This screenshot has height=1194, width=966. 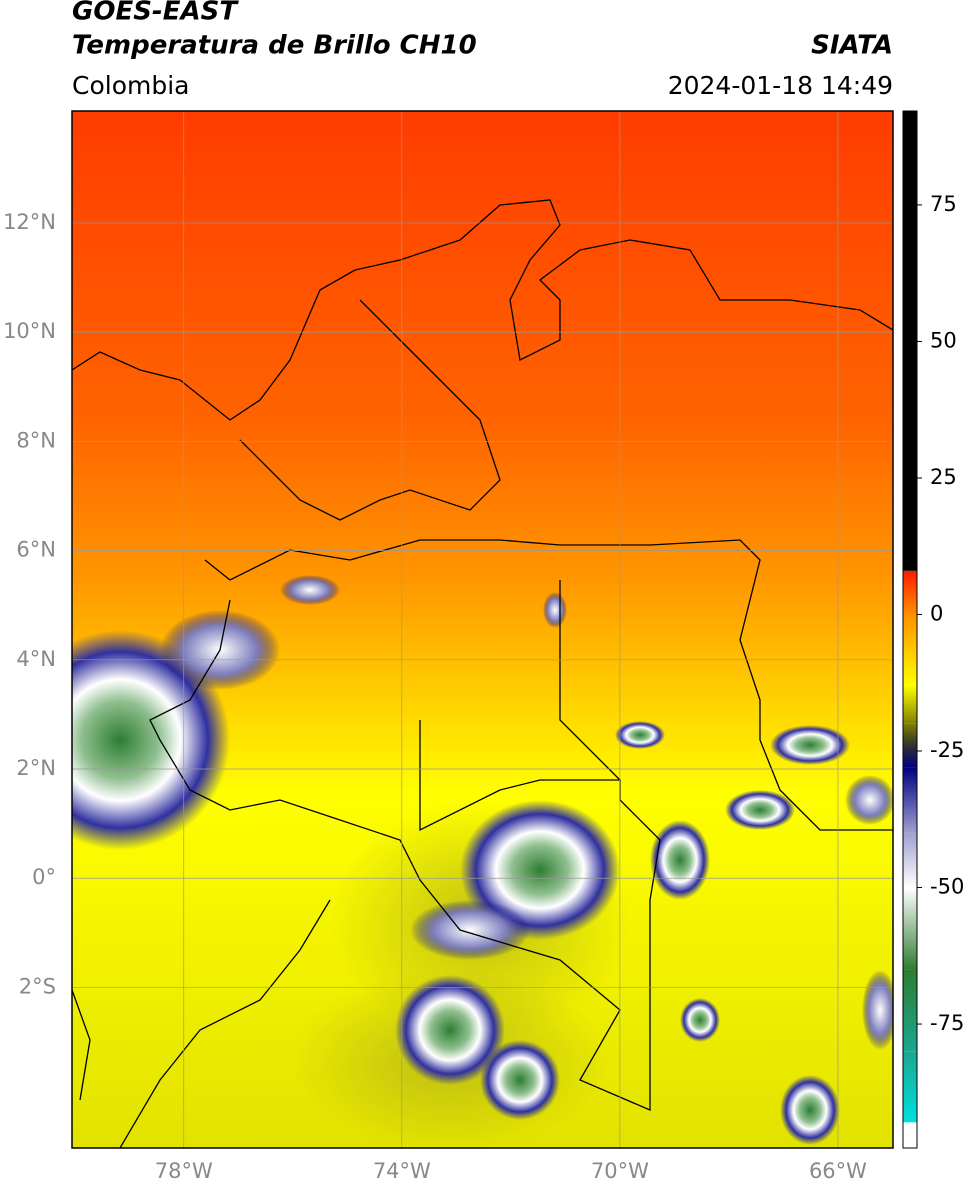 I want to click on x-tick-label: 78°W, so click(x=184, y=1171).